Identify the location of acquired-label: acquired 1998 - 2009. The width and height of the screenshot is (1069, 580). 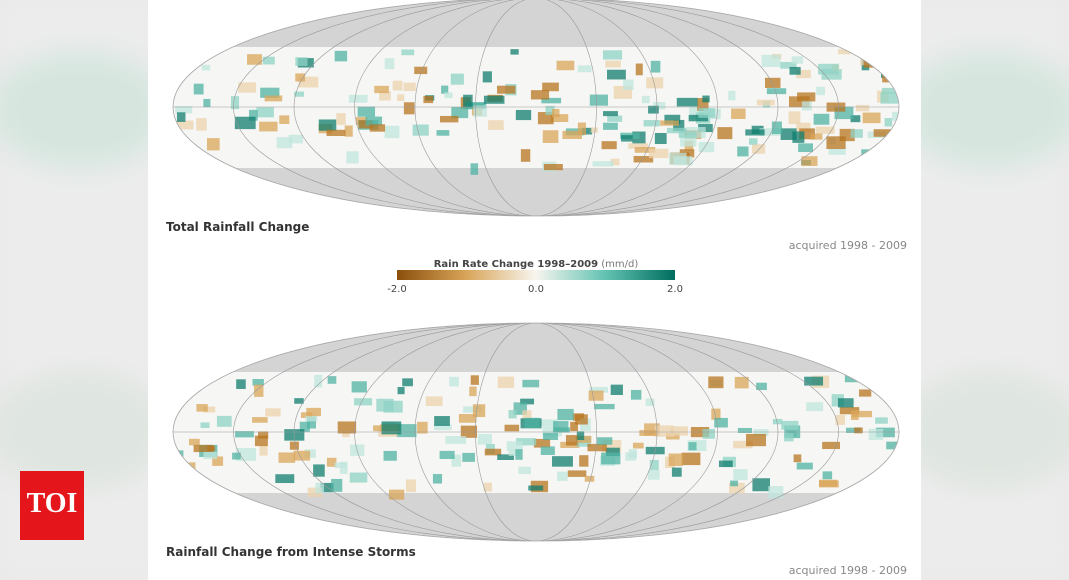
(848, 570).